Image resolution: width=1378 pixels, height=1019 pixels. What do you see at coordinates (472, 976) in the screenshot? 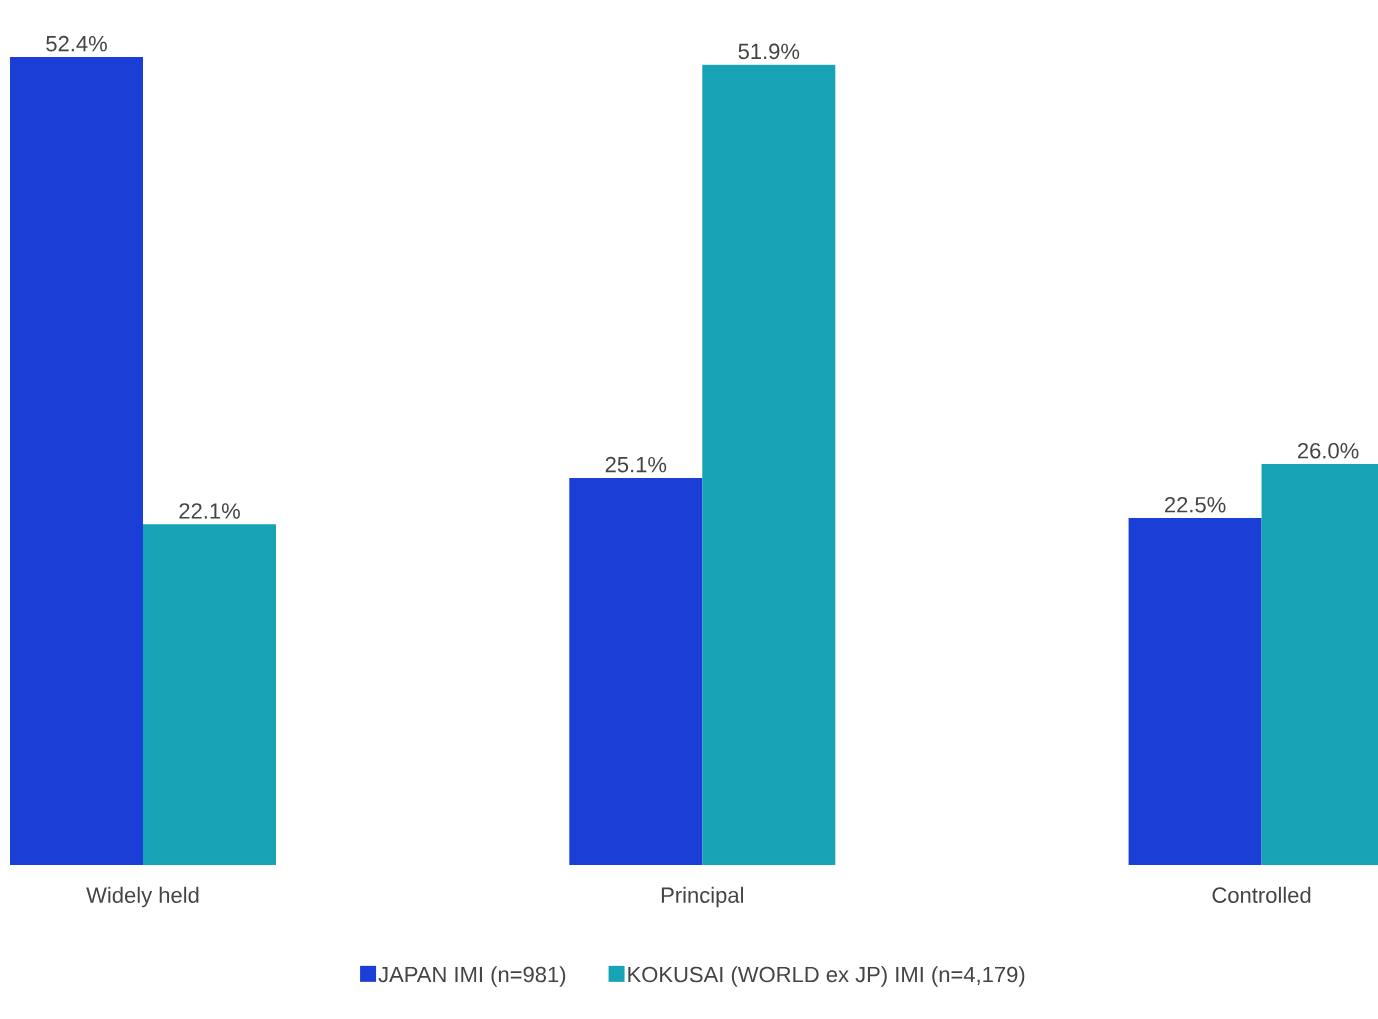
I see `legend-label: JAPAN IMI (n=981)` at bounding box center [472, 976].